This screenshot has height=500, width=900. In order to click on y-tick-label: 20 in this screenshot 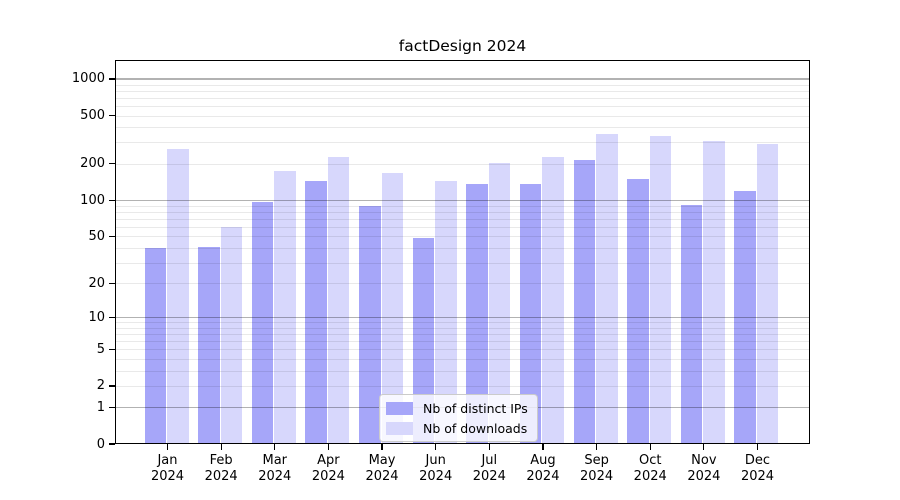, I will do `click(96, 283)`.